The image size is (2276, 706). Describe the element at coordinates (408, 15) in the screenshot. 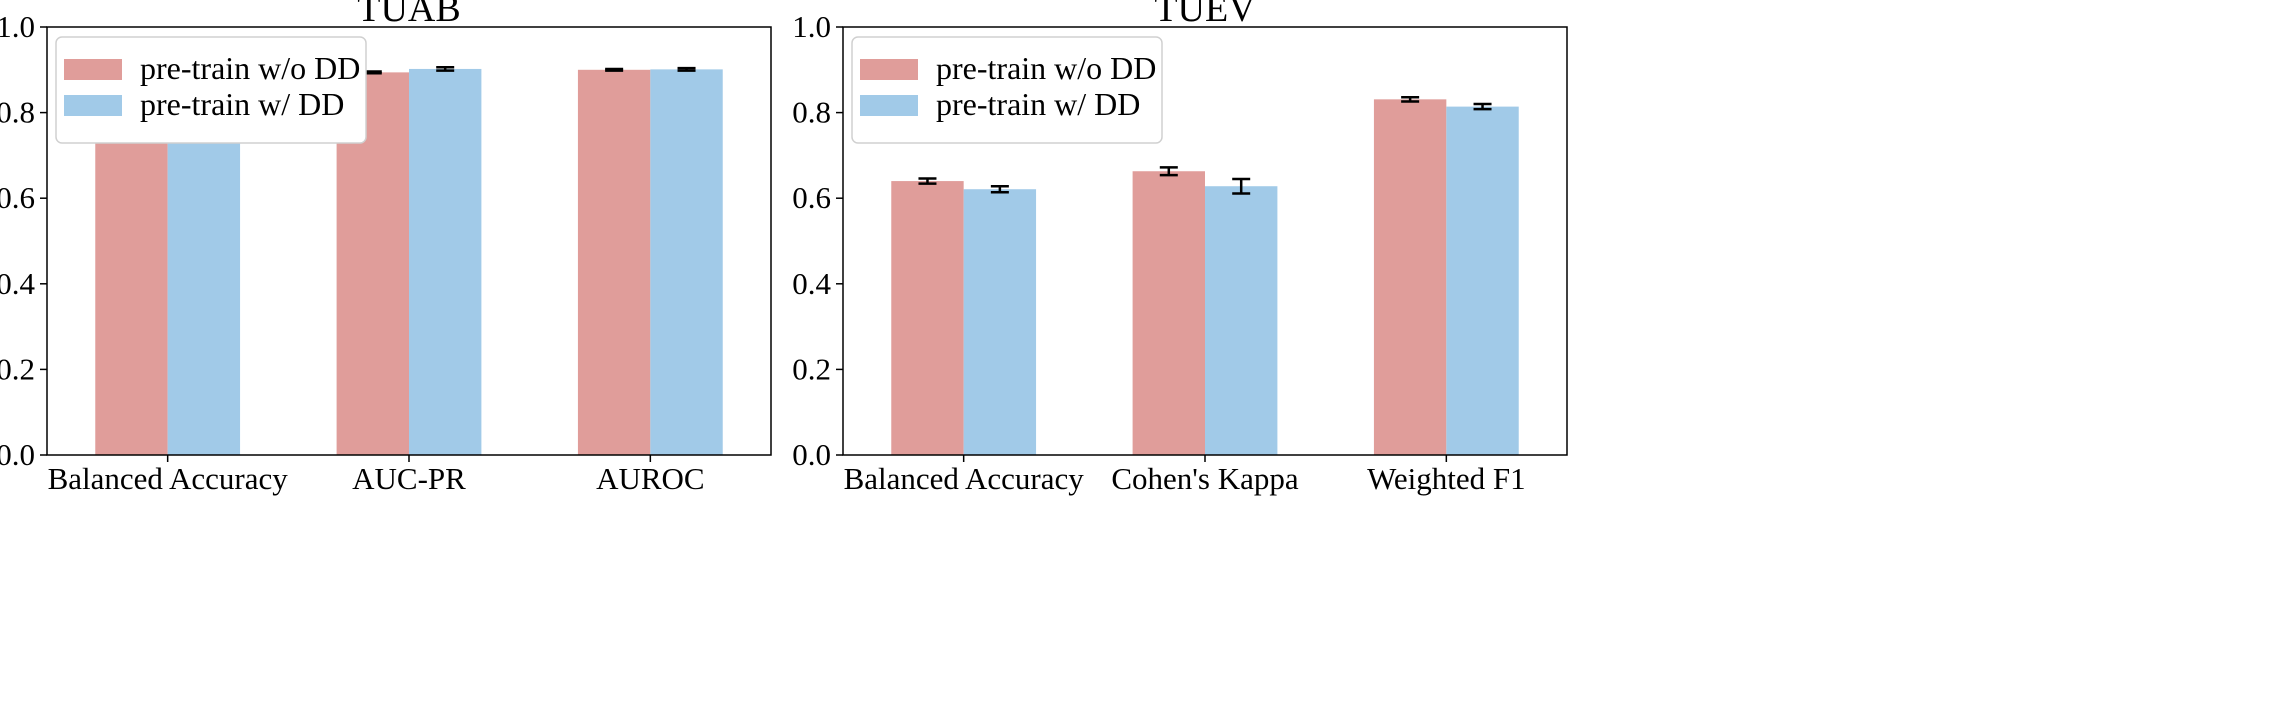

I see `chart-title: TUAB` at that location.